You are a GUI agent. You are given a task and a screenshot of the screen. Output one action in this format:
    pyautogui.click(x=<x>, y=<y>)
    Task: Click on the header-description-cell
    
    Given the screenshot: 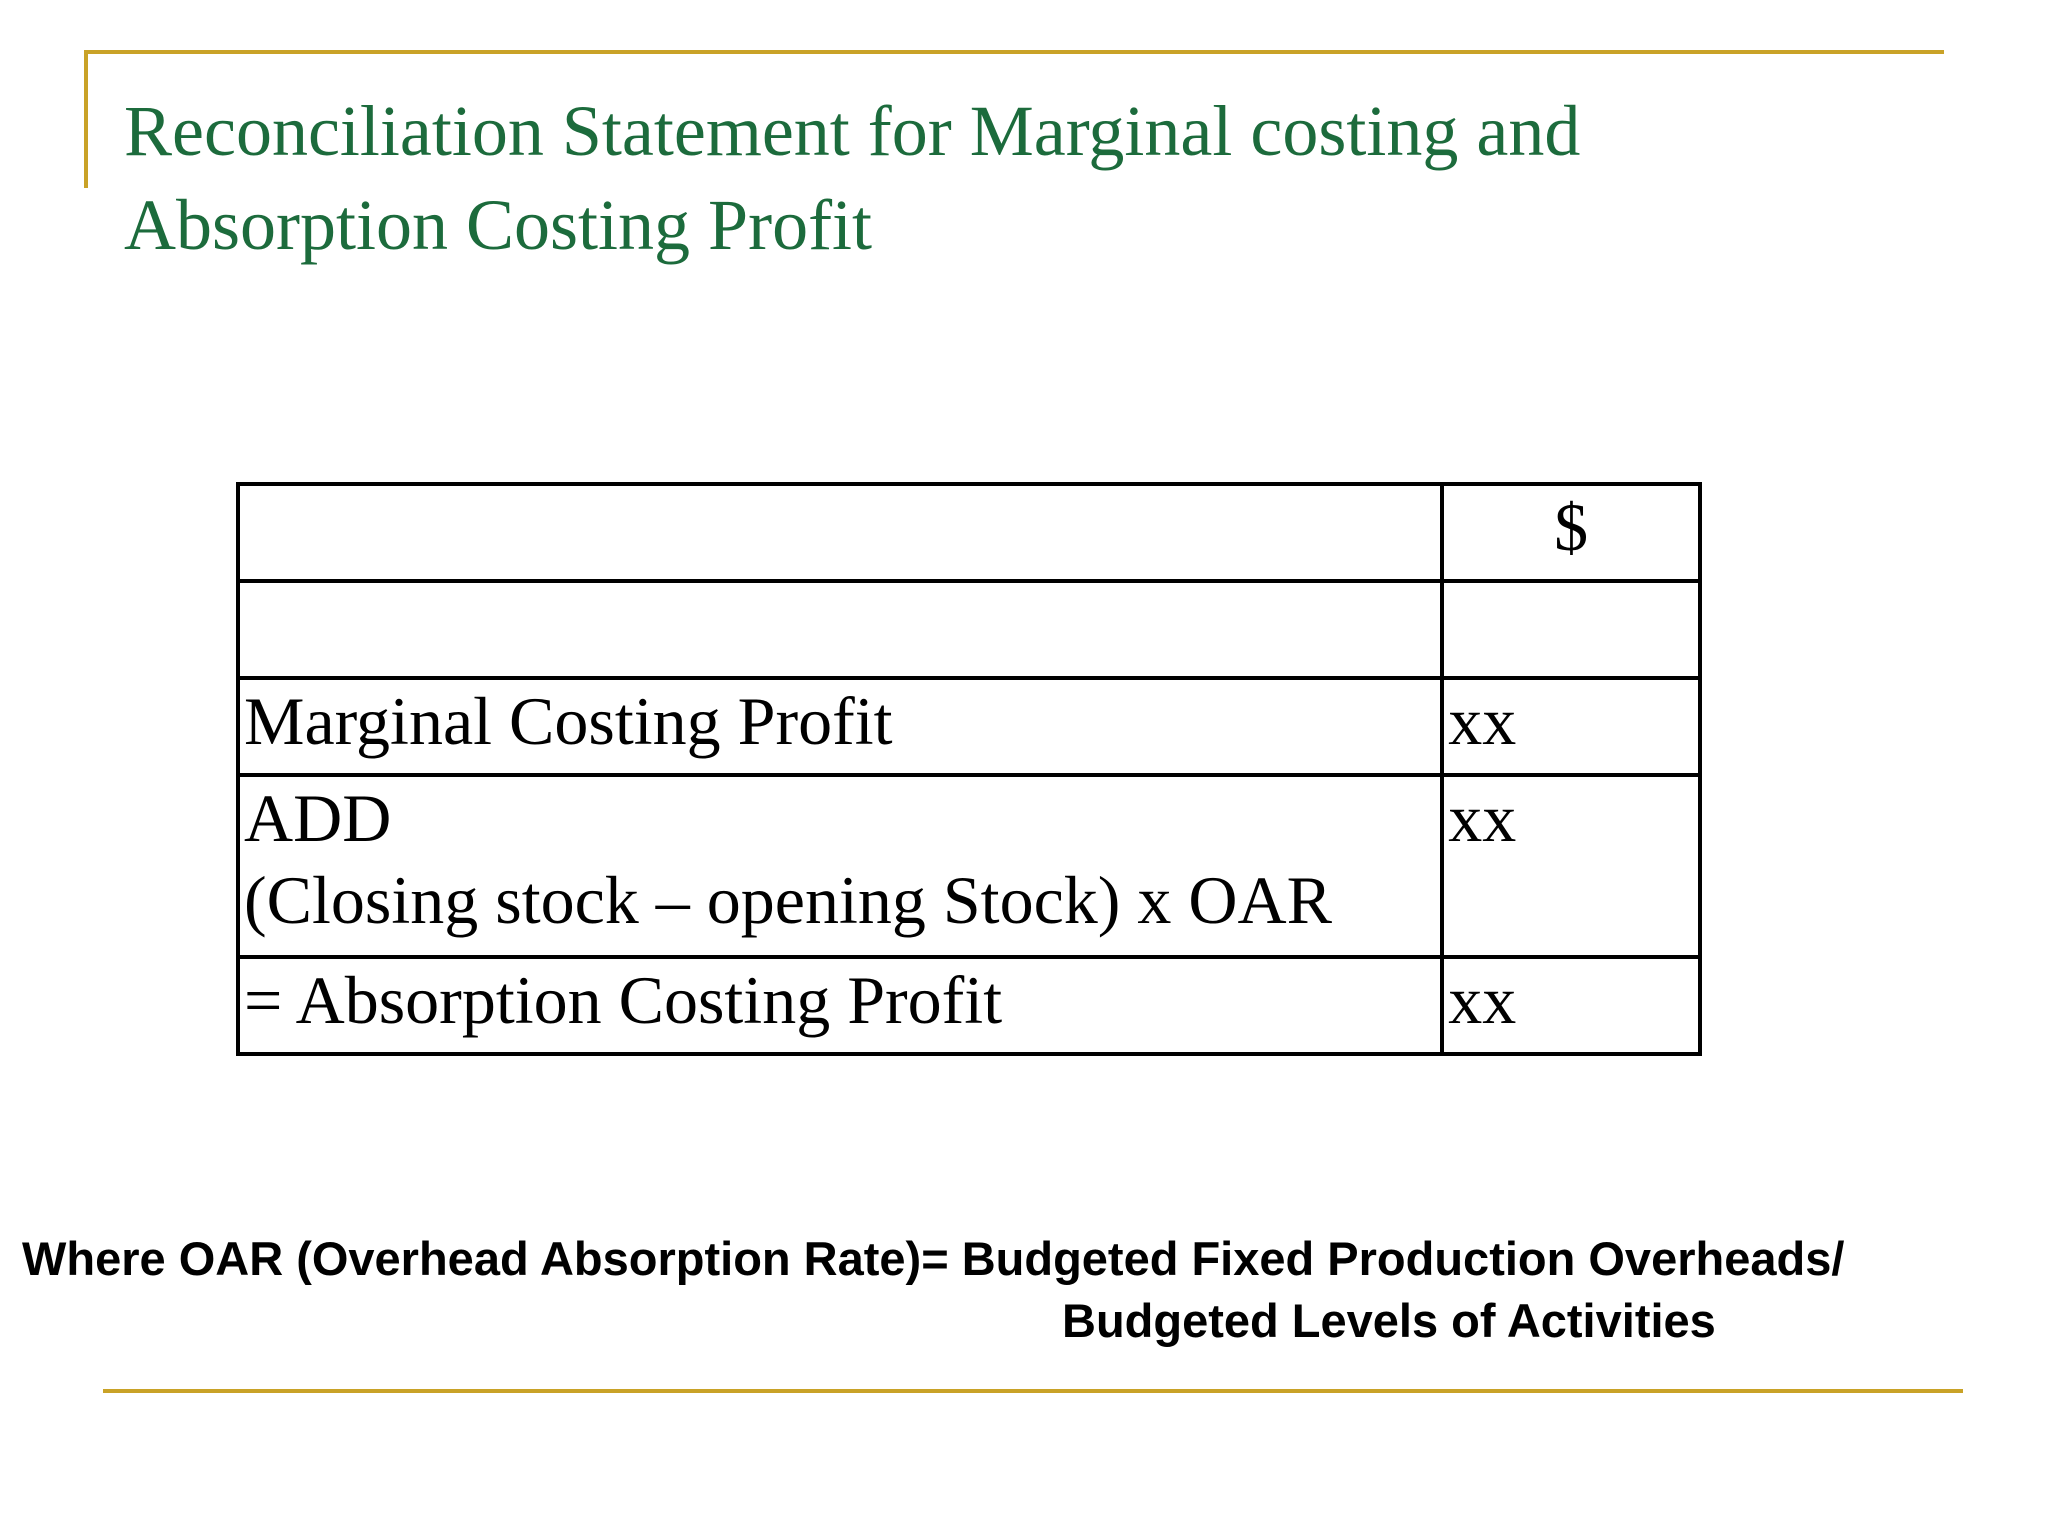 What is the action you would take?
    pyautogui.click(x=840, y=532)
    